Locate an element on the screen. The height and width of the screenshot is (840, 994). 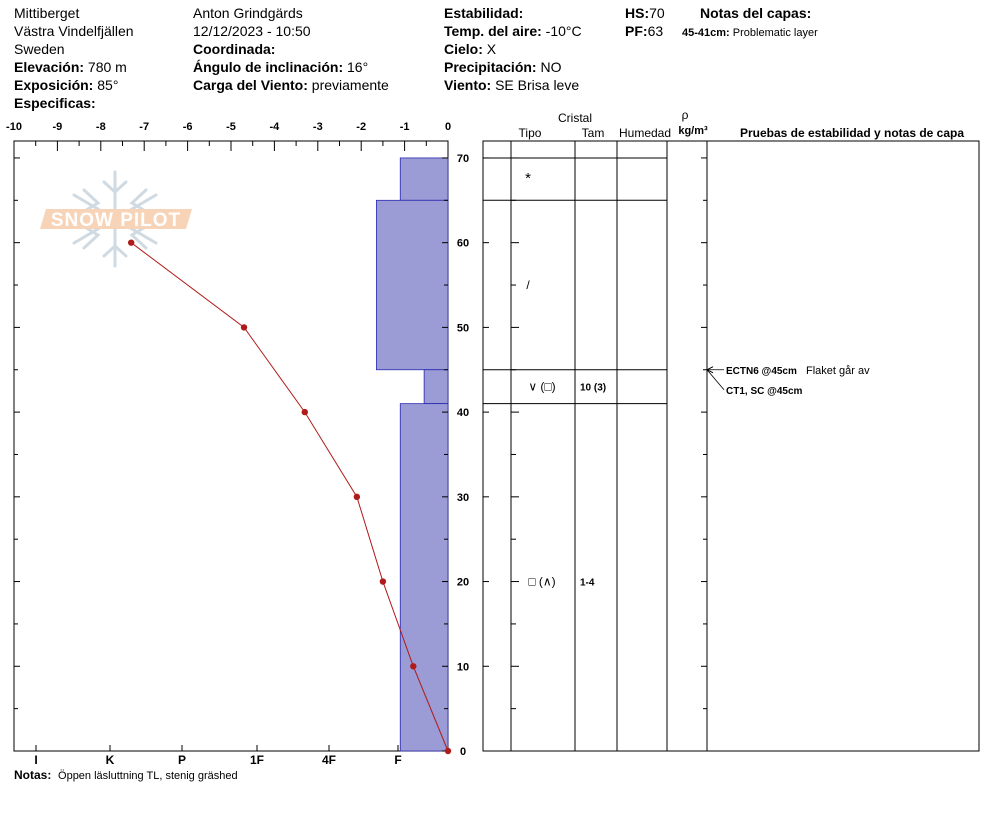
hardness-tick-label: F is located at coordinates (397, 760).